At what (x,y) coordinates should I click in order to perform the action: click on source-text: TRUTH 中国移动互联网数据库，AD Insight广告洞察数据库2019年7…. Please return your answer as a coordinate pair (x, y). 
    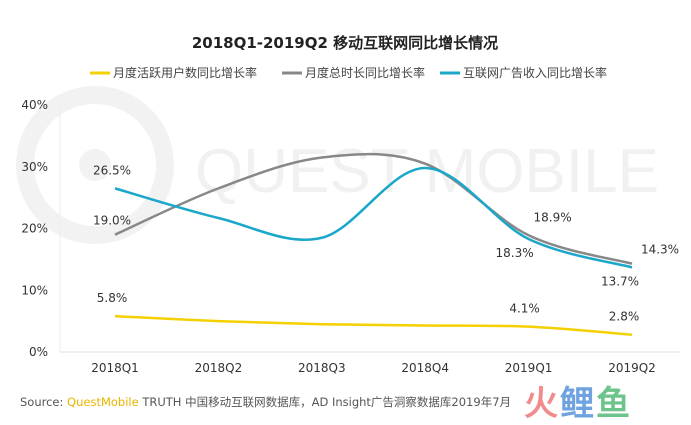
    Looking at the image, I should click on (326, 402).